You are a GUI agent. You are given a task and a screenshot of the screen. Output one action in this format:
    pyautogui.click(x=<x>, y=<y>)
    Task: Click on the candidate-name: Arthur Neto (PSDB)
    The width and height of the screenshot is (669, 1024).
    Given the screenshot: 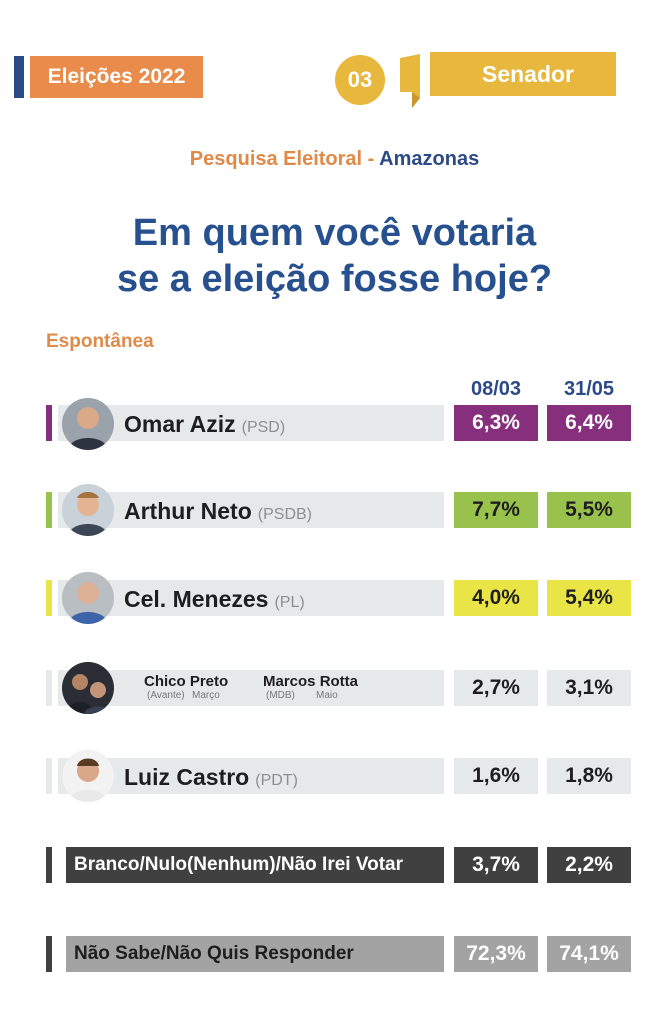 What is the action you would take?
    pyautogui.click(x=218, y=511)
    